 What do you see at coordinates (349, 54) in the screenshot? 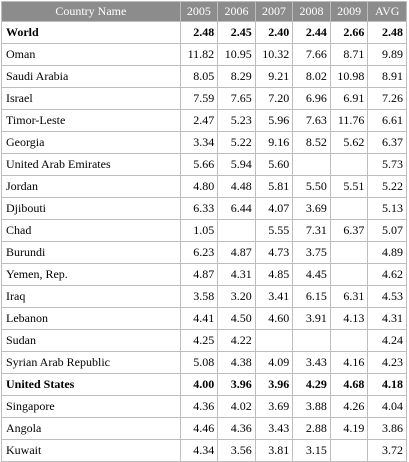
I see `value-cell-2009: 8.71` at bounding box center [349, 54].